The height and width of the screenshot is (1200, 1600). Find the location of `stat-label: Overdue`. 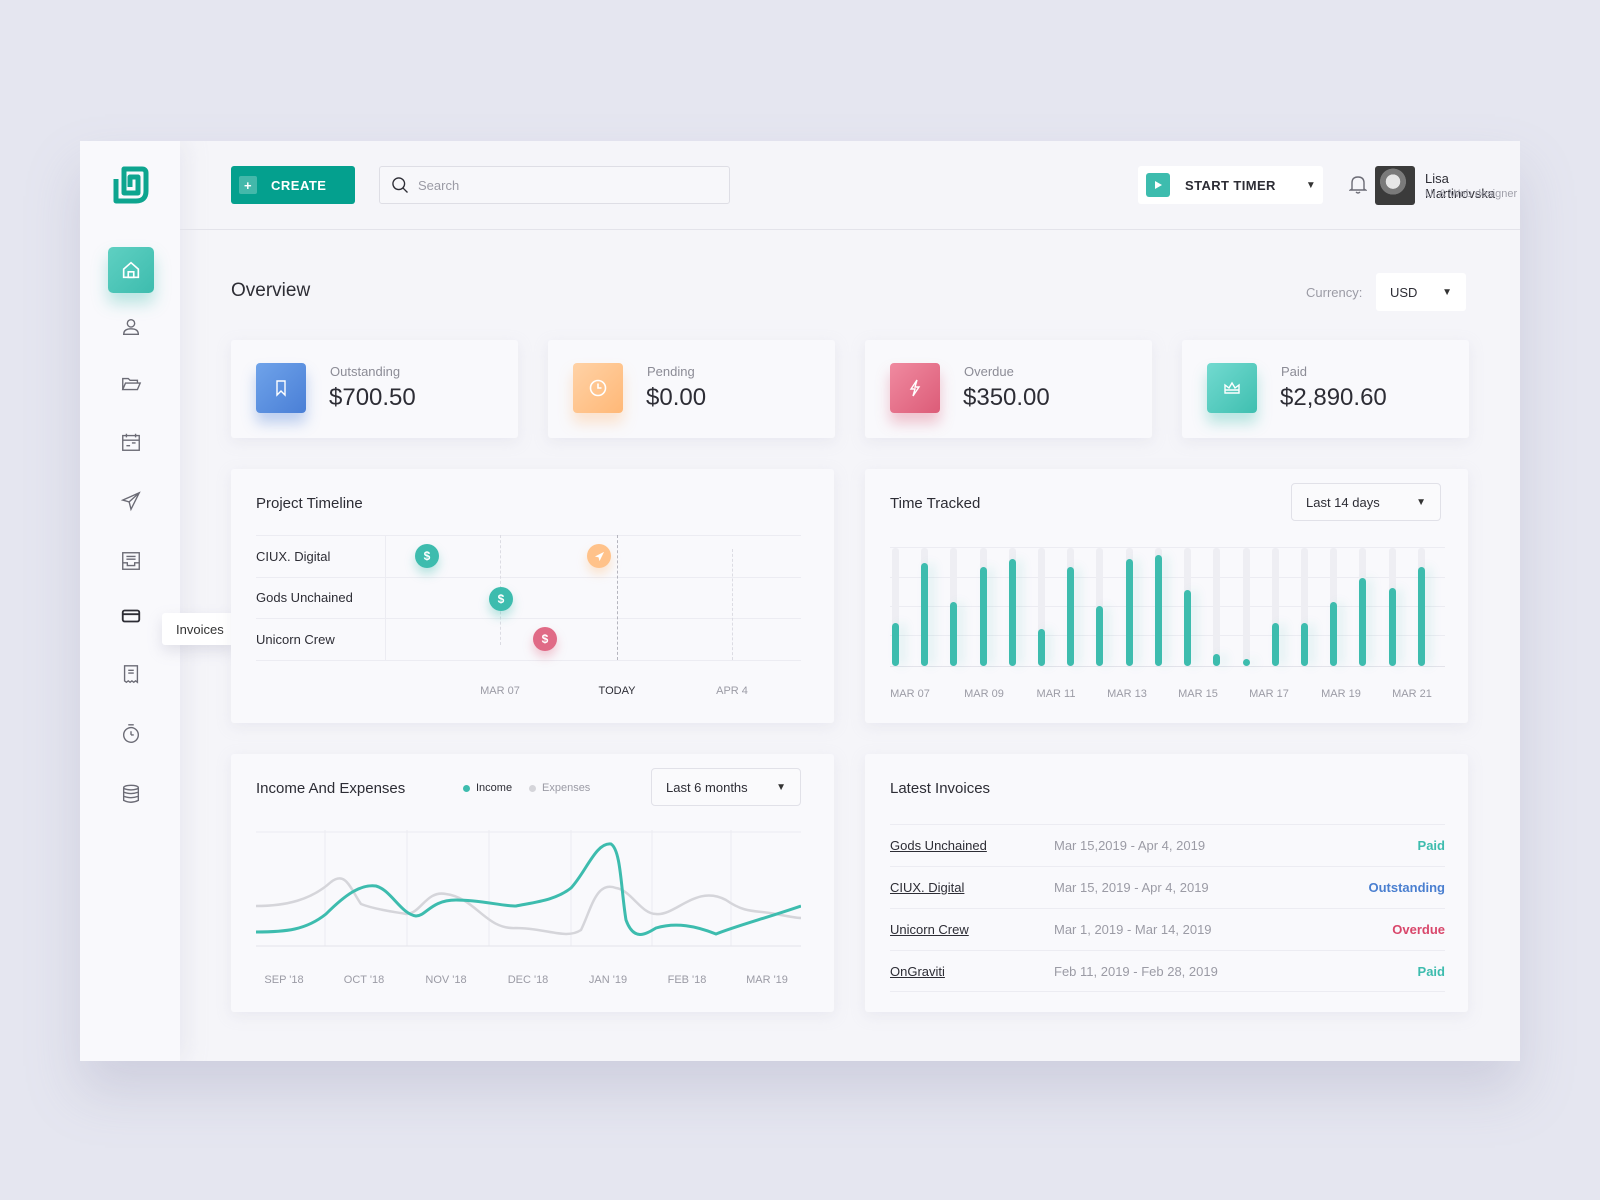

stat-label: Overdue is located at coordinates (989, 371).